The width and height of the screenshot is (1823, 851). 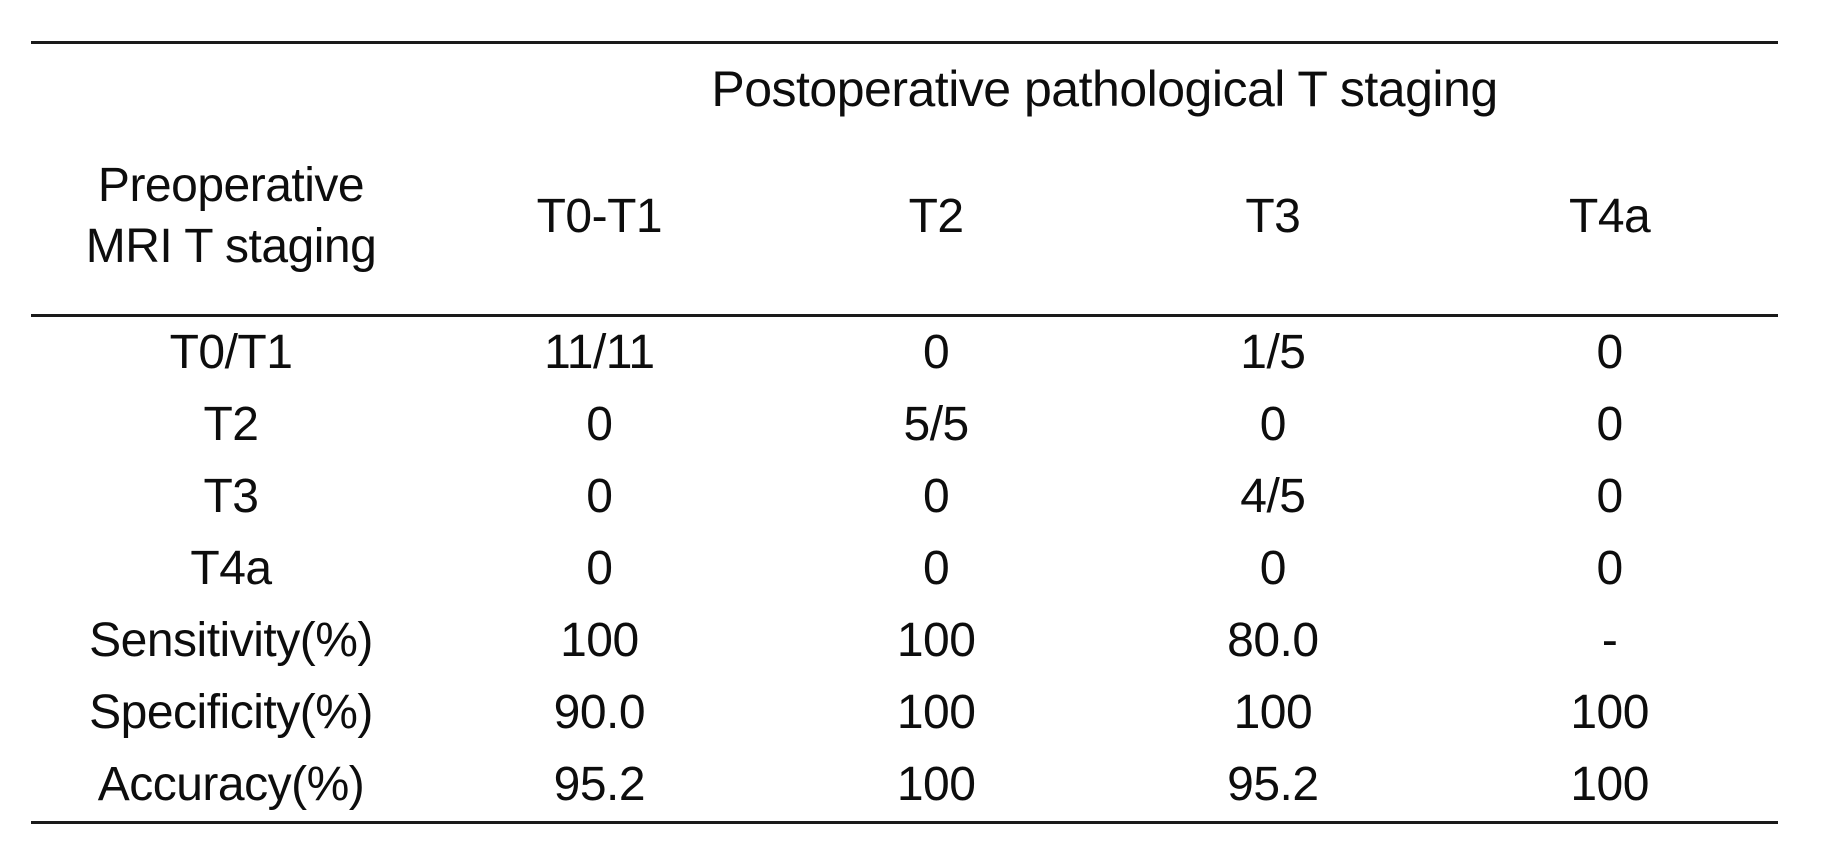 What do you see at coordinates (599, 225) in the screenshot?
I see `column-header-t0t1: T0-T1` at bounding box center [599, 225].